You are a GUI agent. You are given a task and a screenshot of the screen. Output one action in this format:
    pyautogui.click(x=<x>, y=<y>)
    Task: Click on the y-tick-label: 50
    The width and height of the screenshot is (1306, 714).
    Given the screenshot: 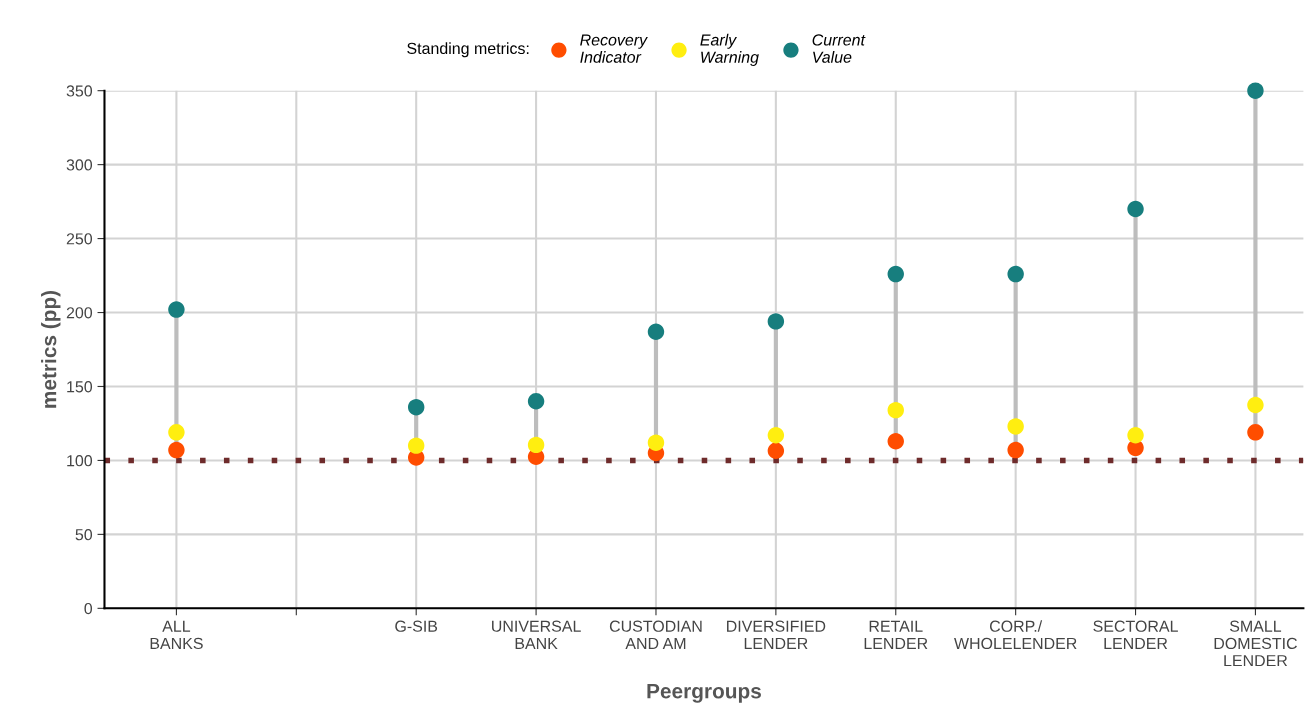 What is the action you would take?
    pyautogui.click(x=84, y=535)
    